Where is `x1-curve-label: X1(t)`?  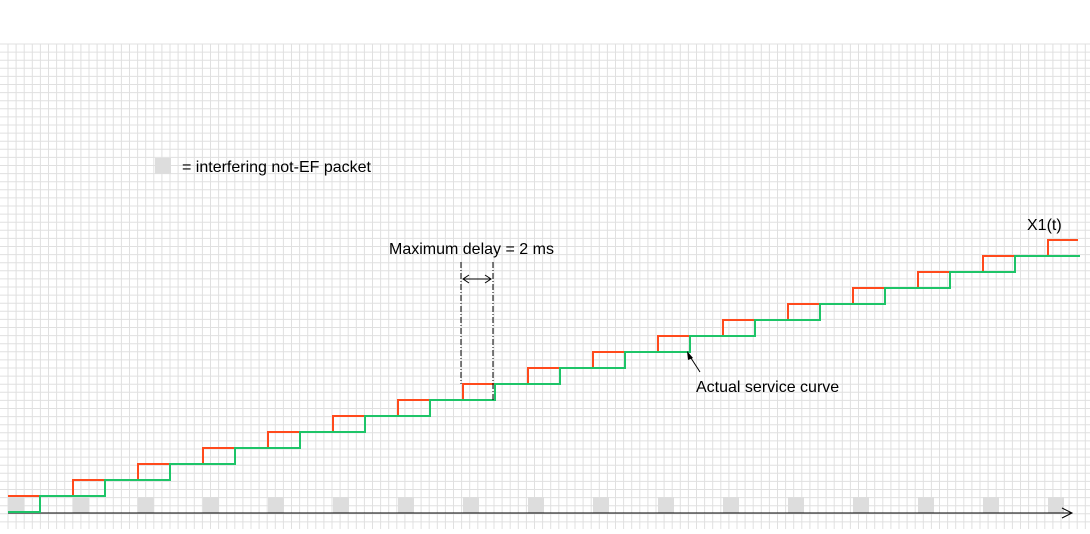 x1-curve-label: X1(t) is located at coordinates (1044, 225).